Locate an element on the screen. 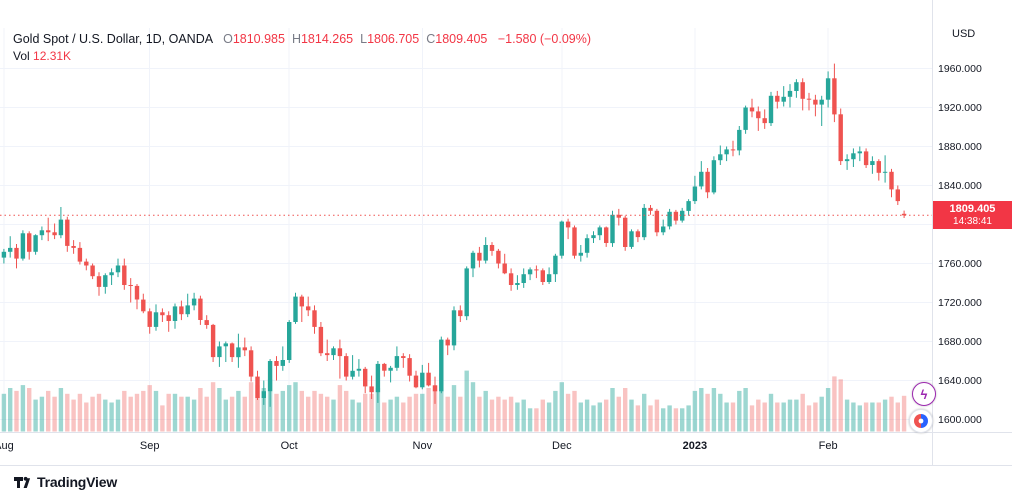 Image resolution: width=1012 pixels, height=498 pixels. tradingview-logo: TradingView is located at coordinates (65, 482).